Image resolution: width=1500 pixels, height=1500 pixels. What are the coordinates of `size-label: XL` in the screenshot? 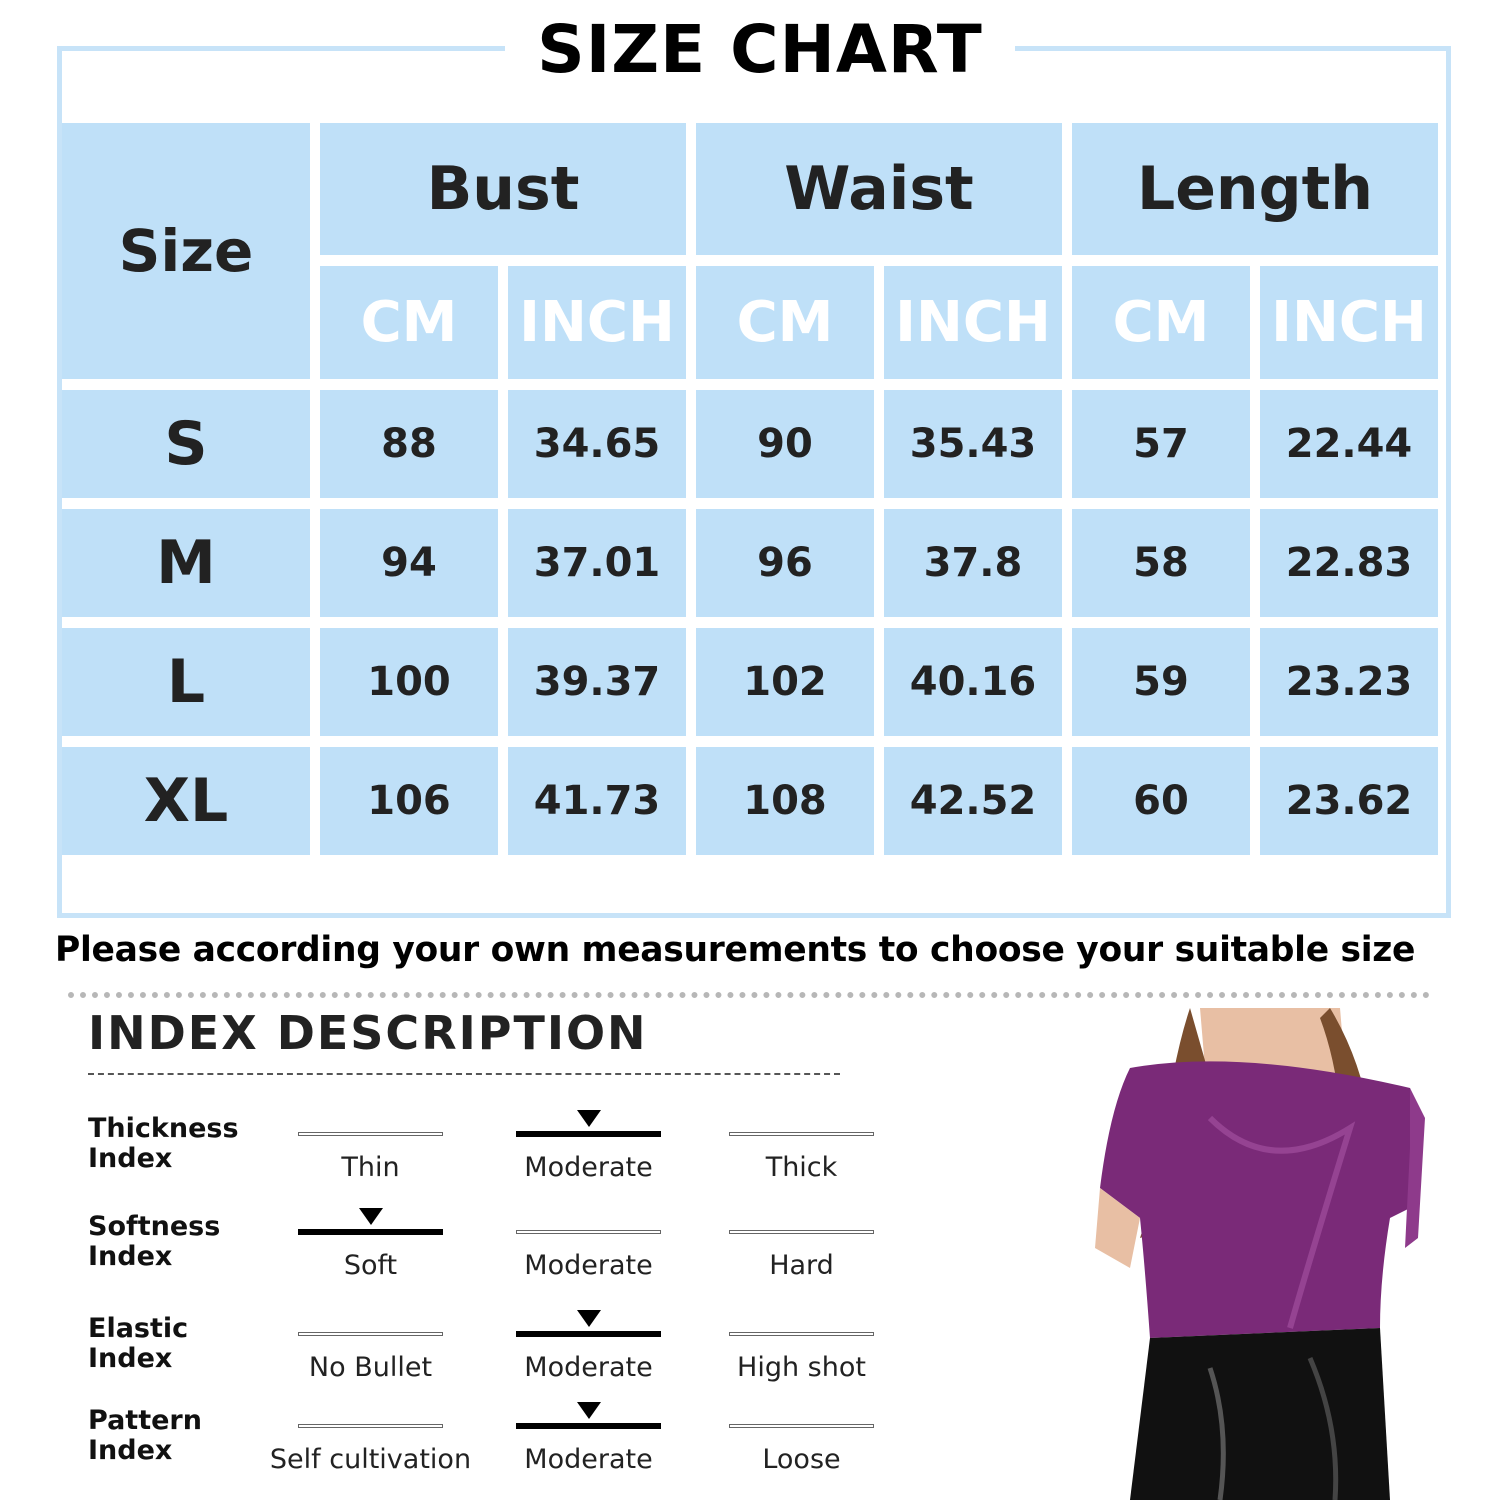 It's located at (186, 801).